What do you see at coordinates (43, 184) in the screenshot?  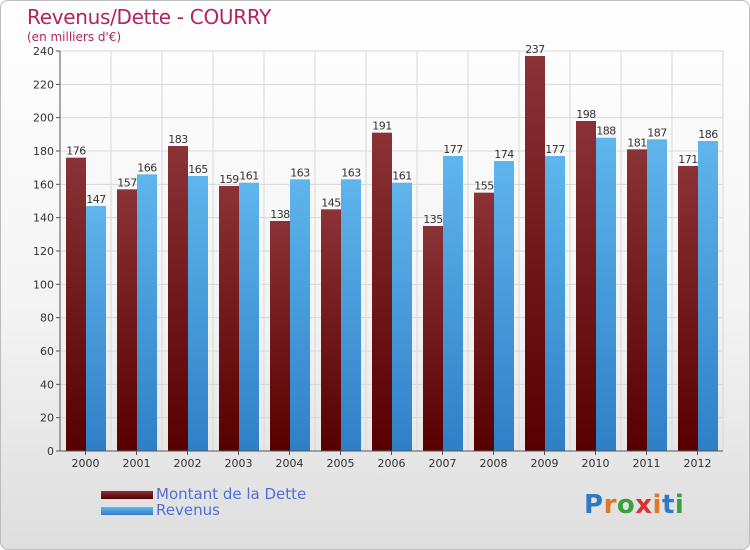 I see `y-tick-label: 160` at bounding box center [43, 184].